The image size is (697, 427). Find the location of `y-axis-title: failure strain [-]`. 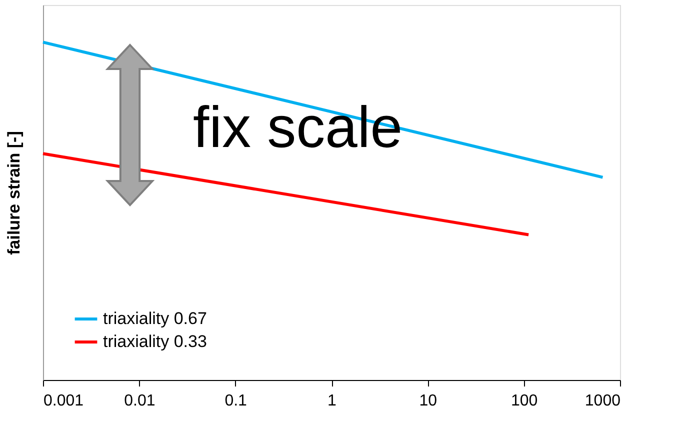

y-axis-title: failure strain [-] is located at coordinates (14, 193).